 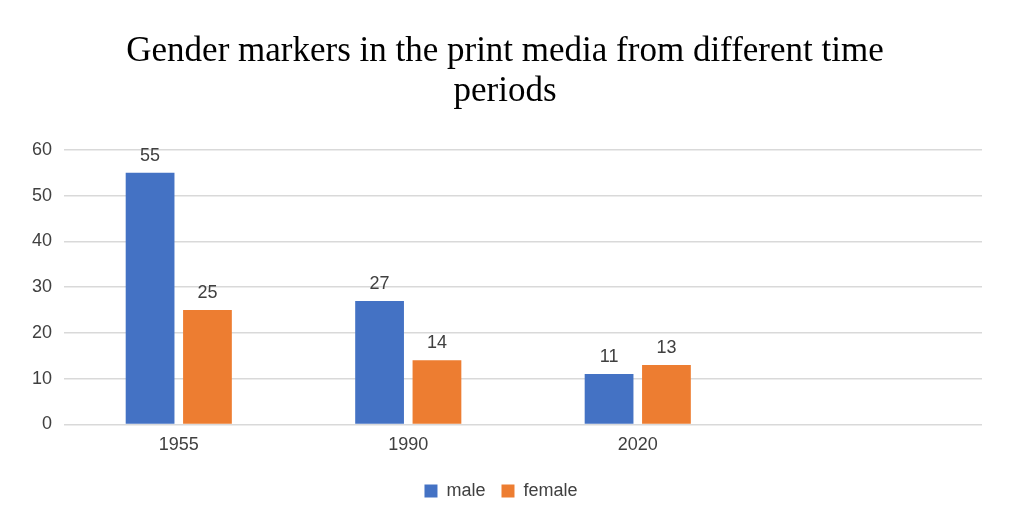 What do you see at coordinates (42, 286) in the screenshot?
I see `y-tick-label: 30` at bounding box center [42, 286].